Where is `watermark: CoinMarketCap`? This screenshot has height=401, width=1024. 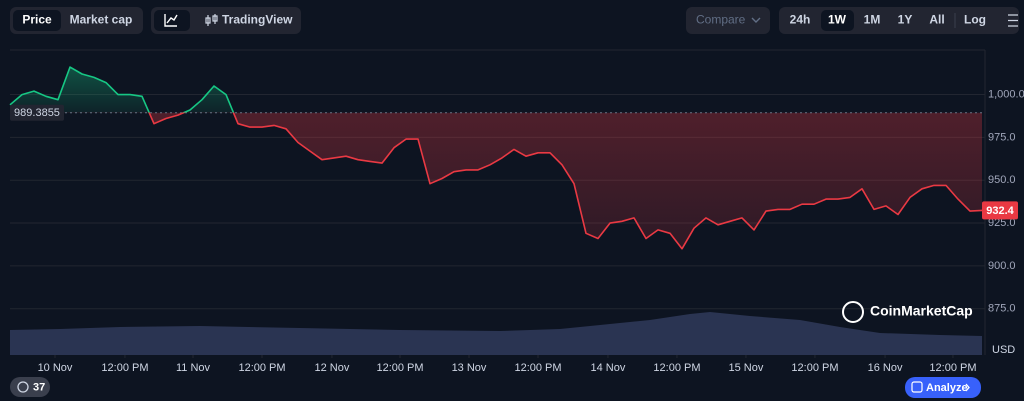
watermark: CoinMarketCap is located at coordinates (921, 311).